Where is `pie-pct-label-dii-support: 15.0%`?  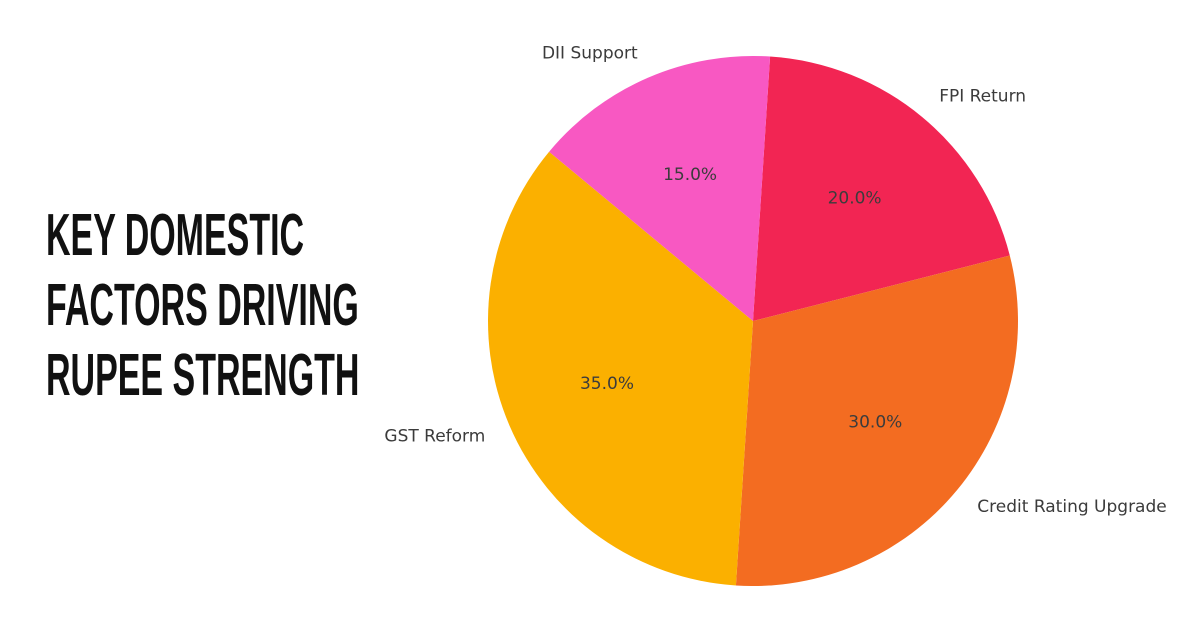 pie-pct-label-dii-support: 15.0% is located at coordinates (690, 175).